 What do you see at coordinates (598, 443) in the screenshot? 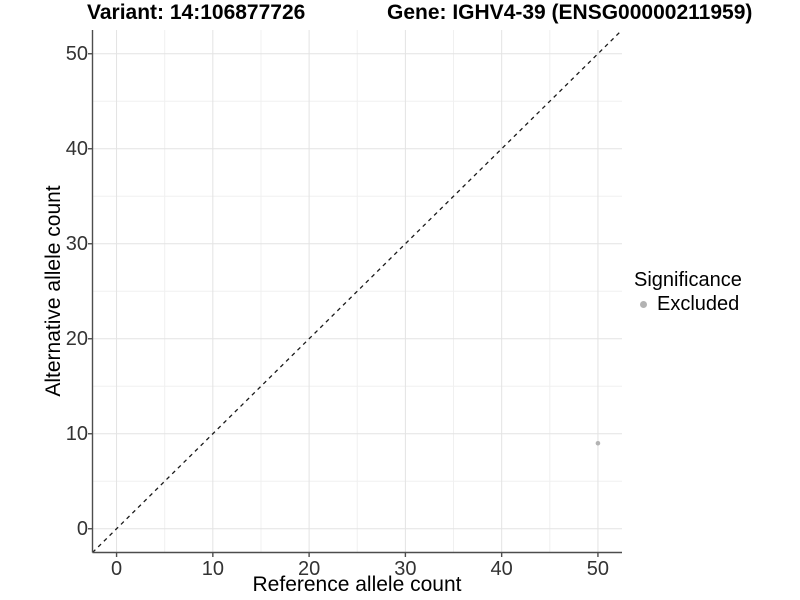
I see `data-point` at bounding box center [598, 443].